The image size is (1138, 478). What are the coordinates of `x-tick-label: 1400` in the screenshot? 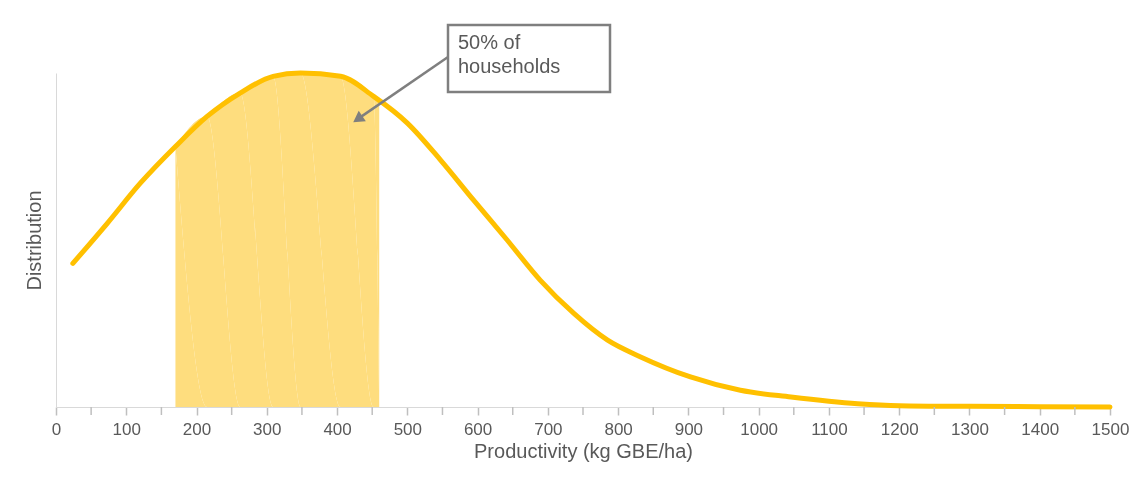 It's located at (1040, 429).